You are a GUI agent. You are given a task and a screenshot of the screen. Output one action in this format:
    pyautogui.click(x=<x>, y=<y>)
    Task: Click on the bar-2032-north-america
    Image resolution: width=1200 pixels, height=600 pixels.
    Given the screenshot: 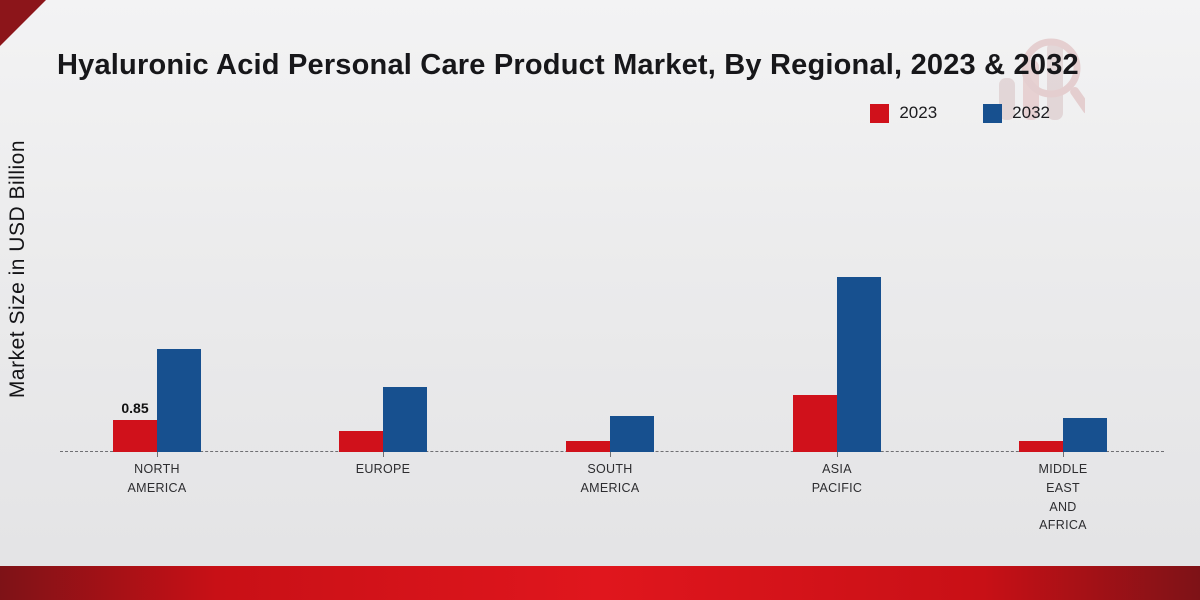 What is the action you would take?
    pyautogui.click(x=179, y=400)
    